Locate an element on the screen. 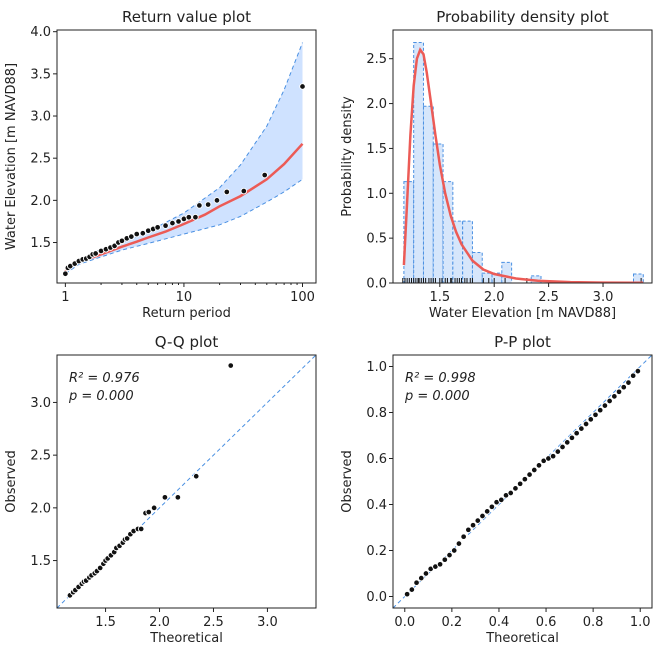 The image size is (661, 661). chart-title: P-P plot is located at coordinates (522, 342).